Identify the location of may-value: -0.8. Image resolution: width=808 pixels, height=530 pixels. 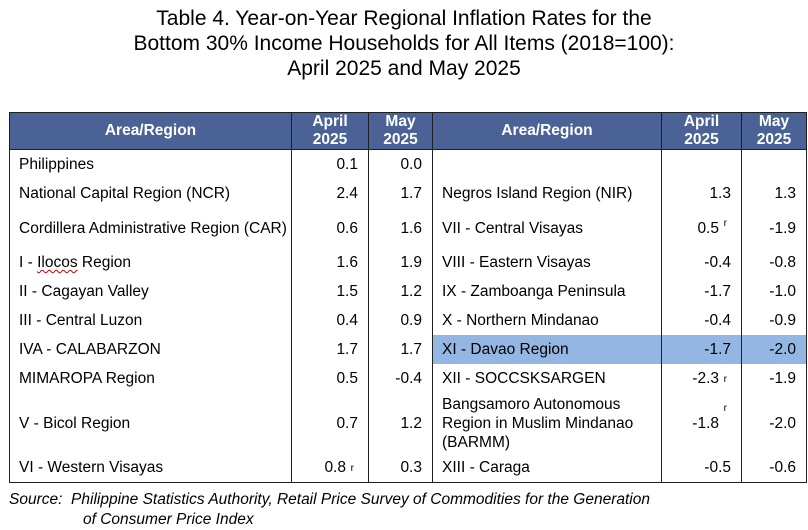
(774, 262).